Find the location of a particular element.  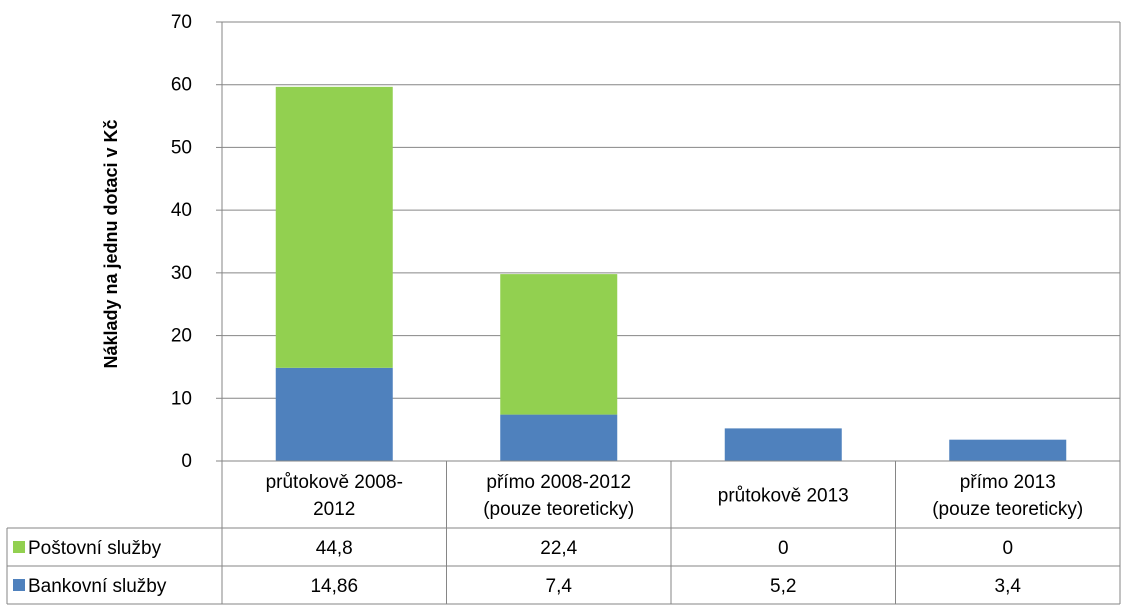

y-tick-label: 60 is located at coordinates (181, 85).